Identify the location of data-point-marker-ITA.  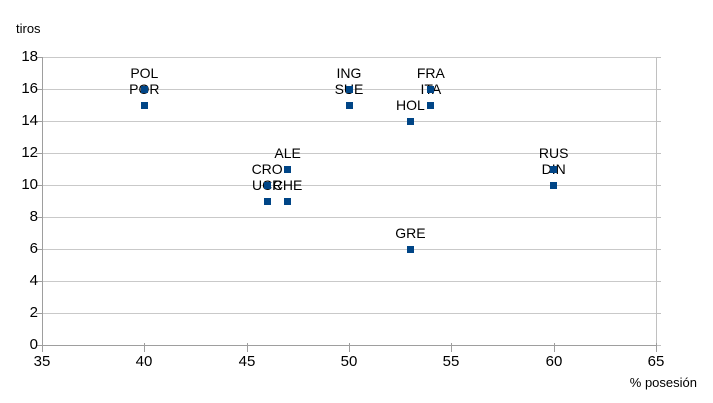
(431, 105).